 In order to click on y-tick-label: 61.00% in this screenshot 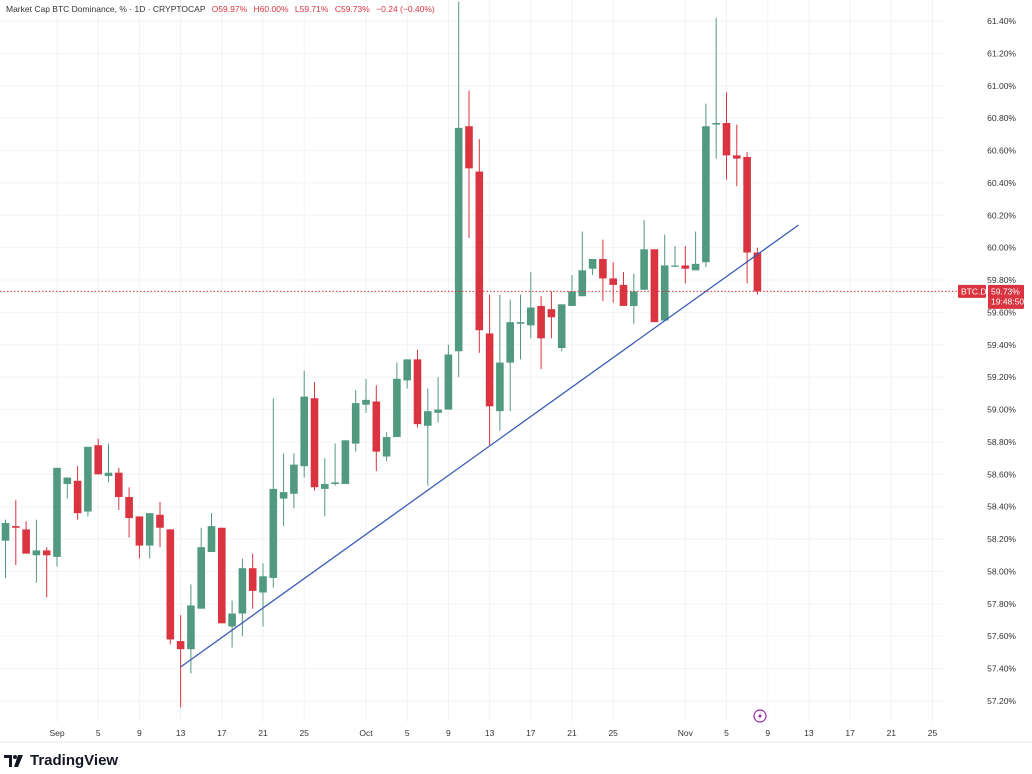, I will do `click(1001, 86)`.